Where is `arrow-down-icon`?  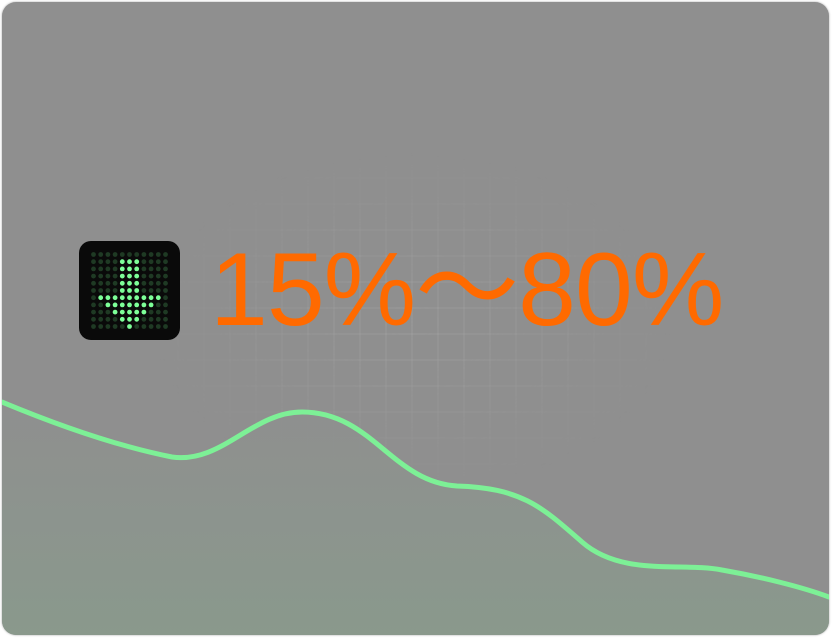 arrow-down-icon is located at coordinates (129, 290).